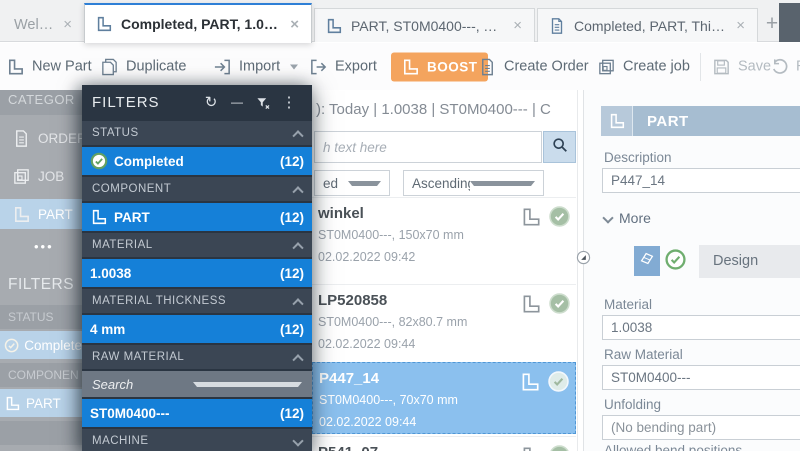  What do you see at coordinates (749, 261) in the screenshot?
I see `design-tab-button: Design` at bounding box center [749, 261].